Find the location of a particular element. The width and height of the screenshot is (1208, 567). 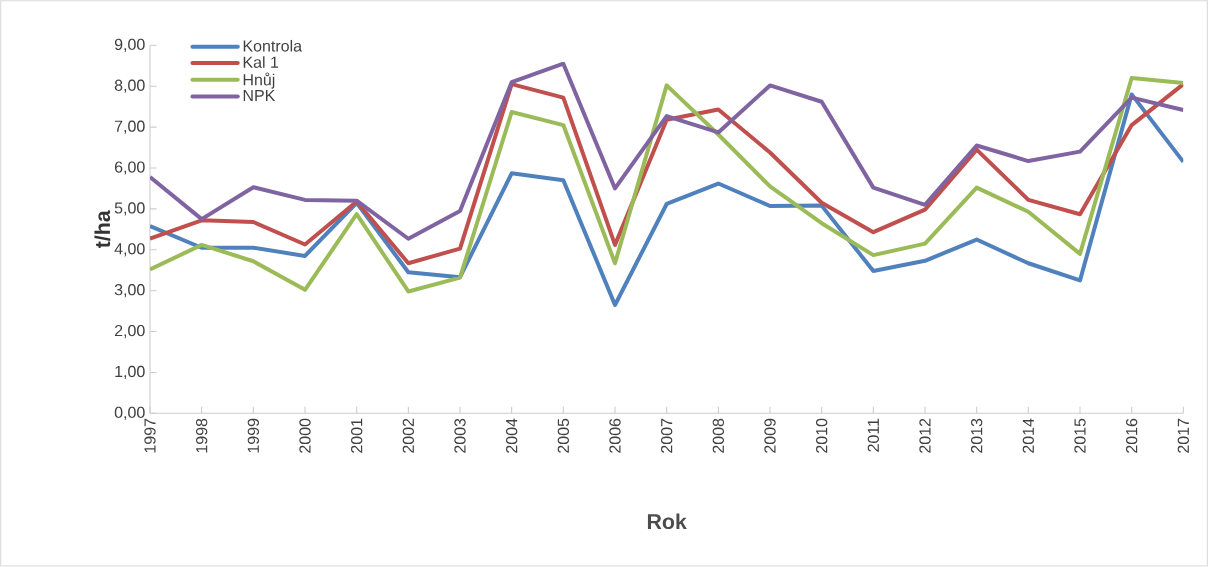

y-tick-label: 5,00 is located at coordinates (129, 209).